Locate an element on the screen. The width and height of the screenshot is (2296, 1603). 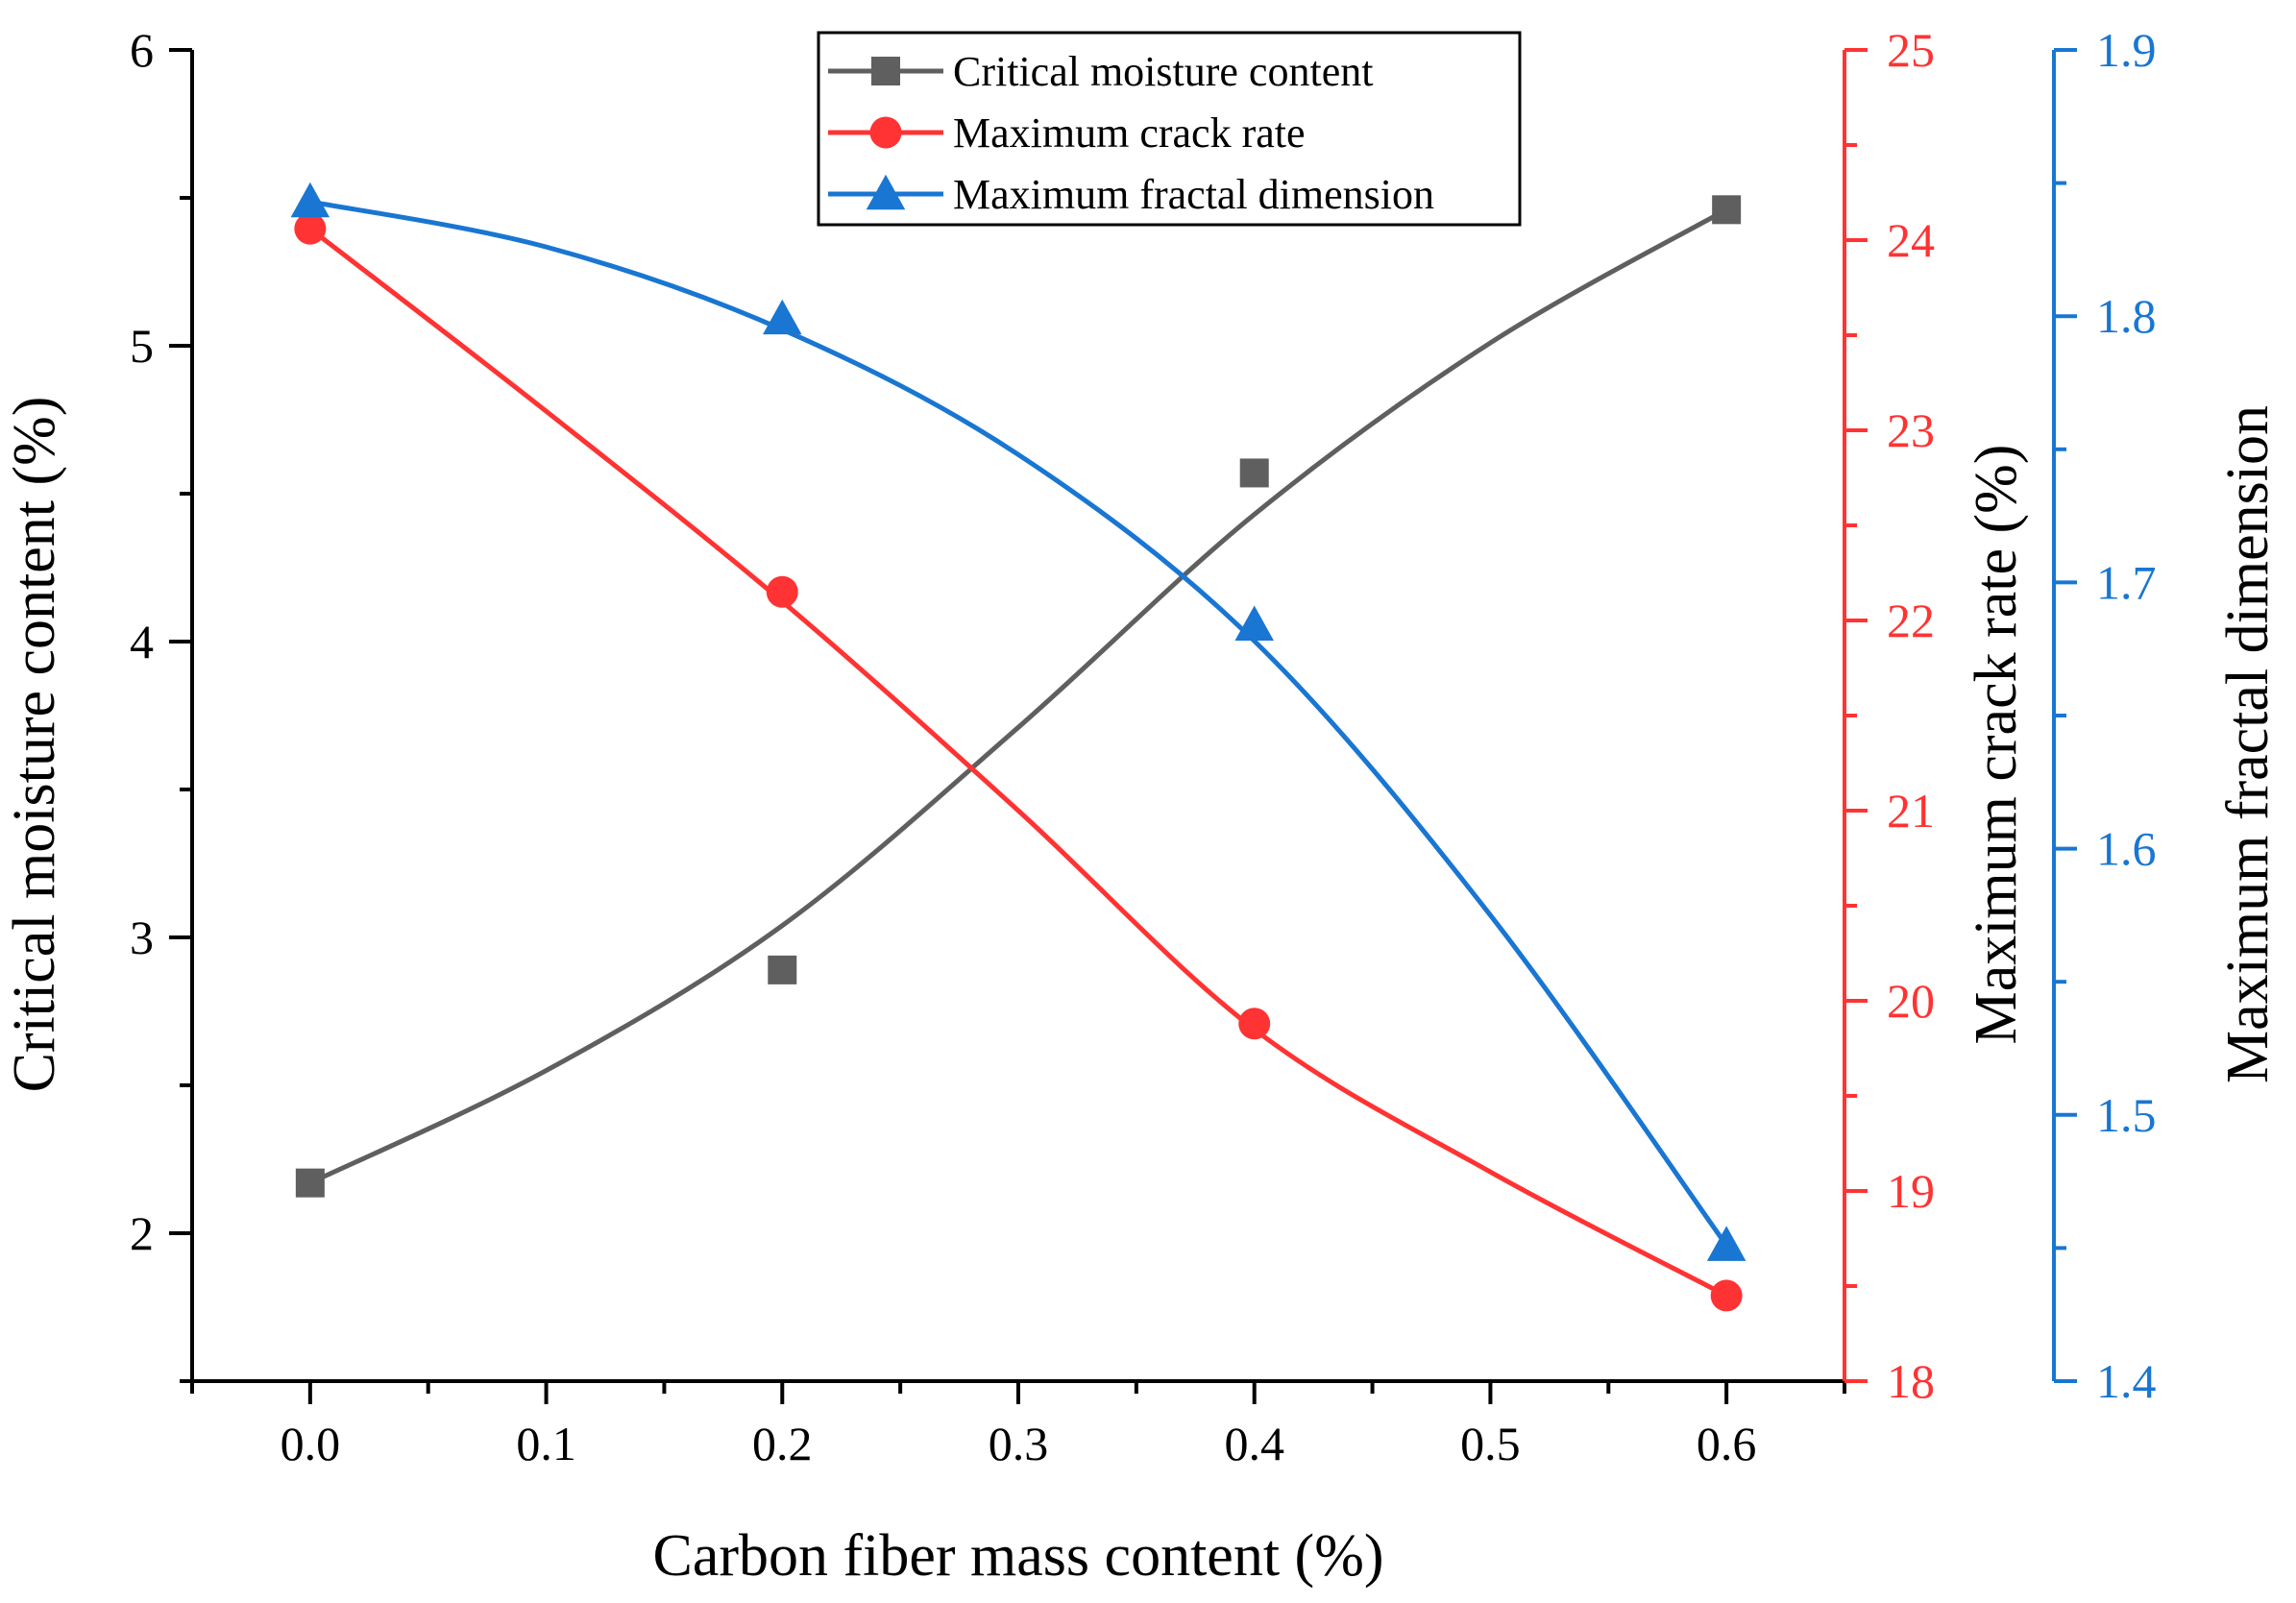
y-tick-label-fractal: 1.5 is located at coordinates (2126, 1115).